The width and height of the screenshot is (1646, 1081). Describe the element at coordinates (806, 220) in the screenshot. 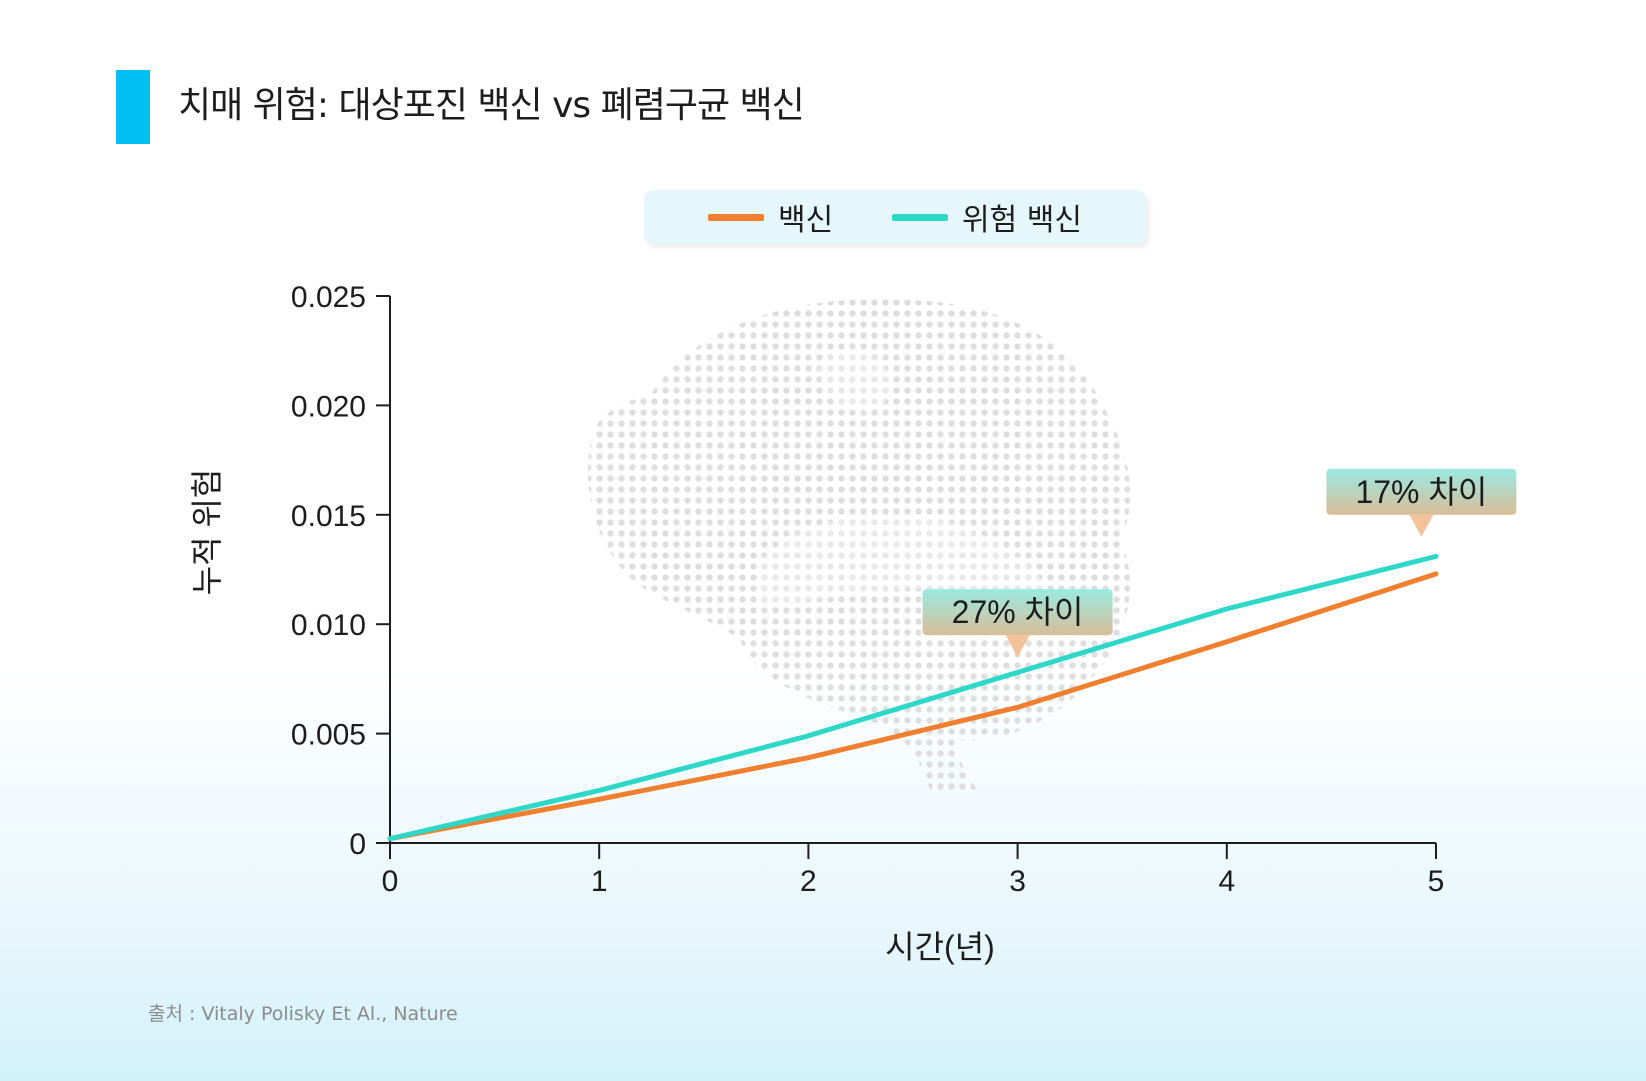

I see `legend-label-vaccine: 백신` at that location.